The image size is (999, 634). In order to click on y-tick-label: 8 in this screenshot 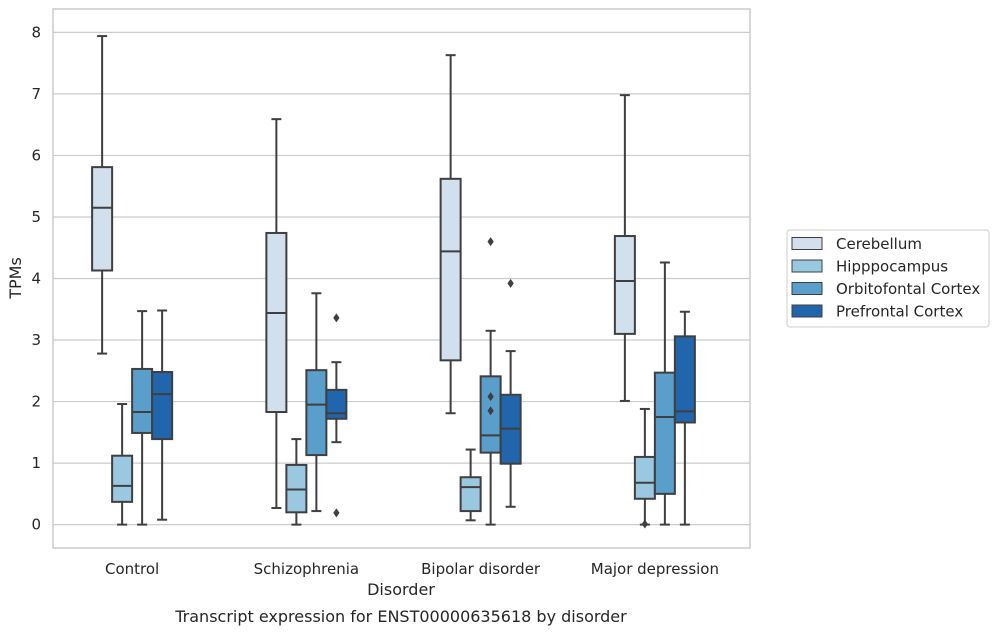, I will do `click(36, 32)`.